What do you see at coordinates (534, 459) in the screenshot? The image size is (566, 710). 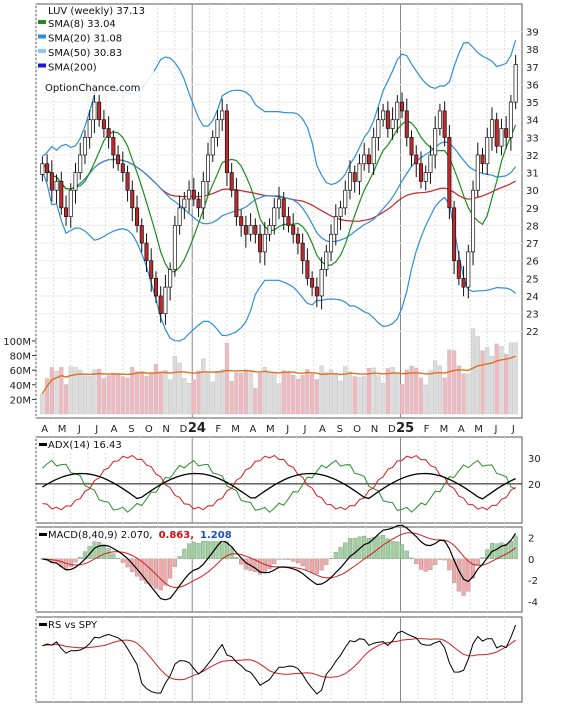 I see `adx-tick-label: 30` at bounding box center [534, 459].